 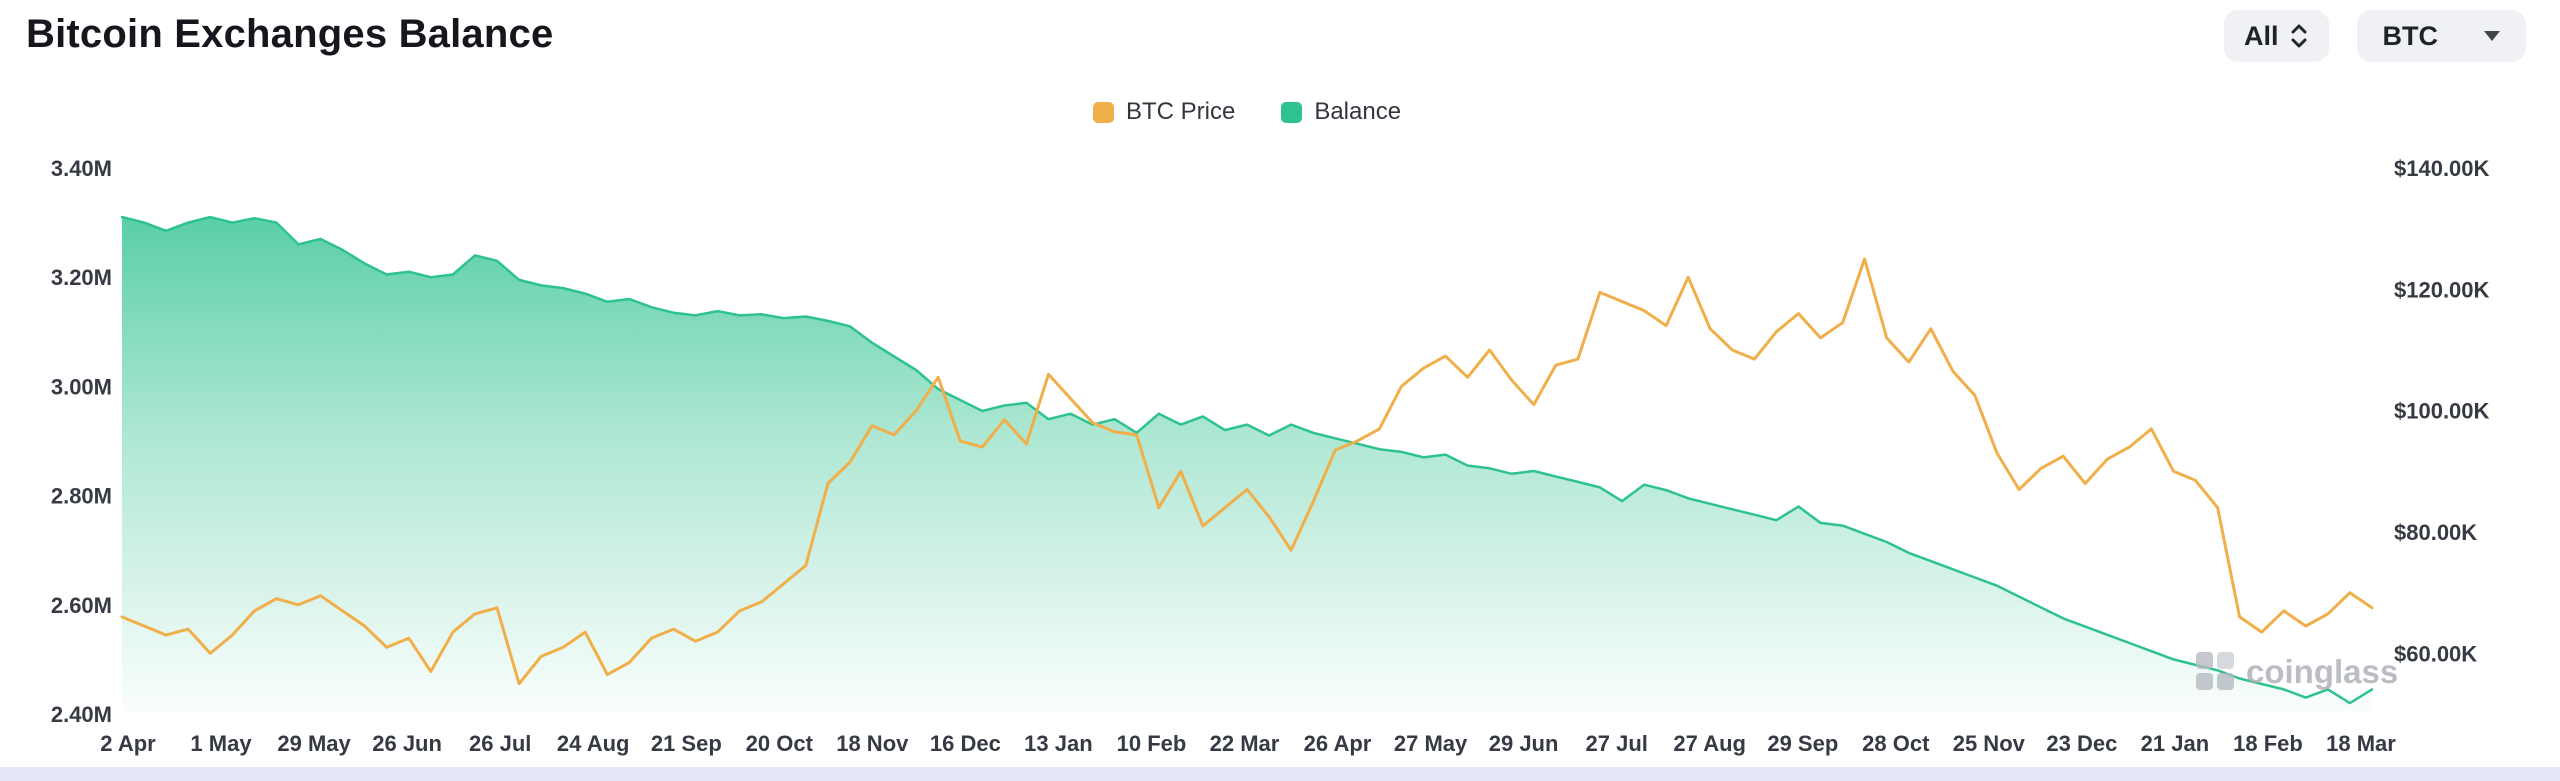 What do you see at coordinates (1802, 743) in the screenshot?
I see `x-axis-tick-label: 29 Sep` at bounding box center [1802, 743].